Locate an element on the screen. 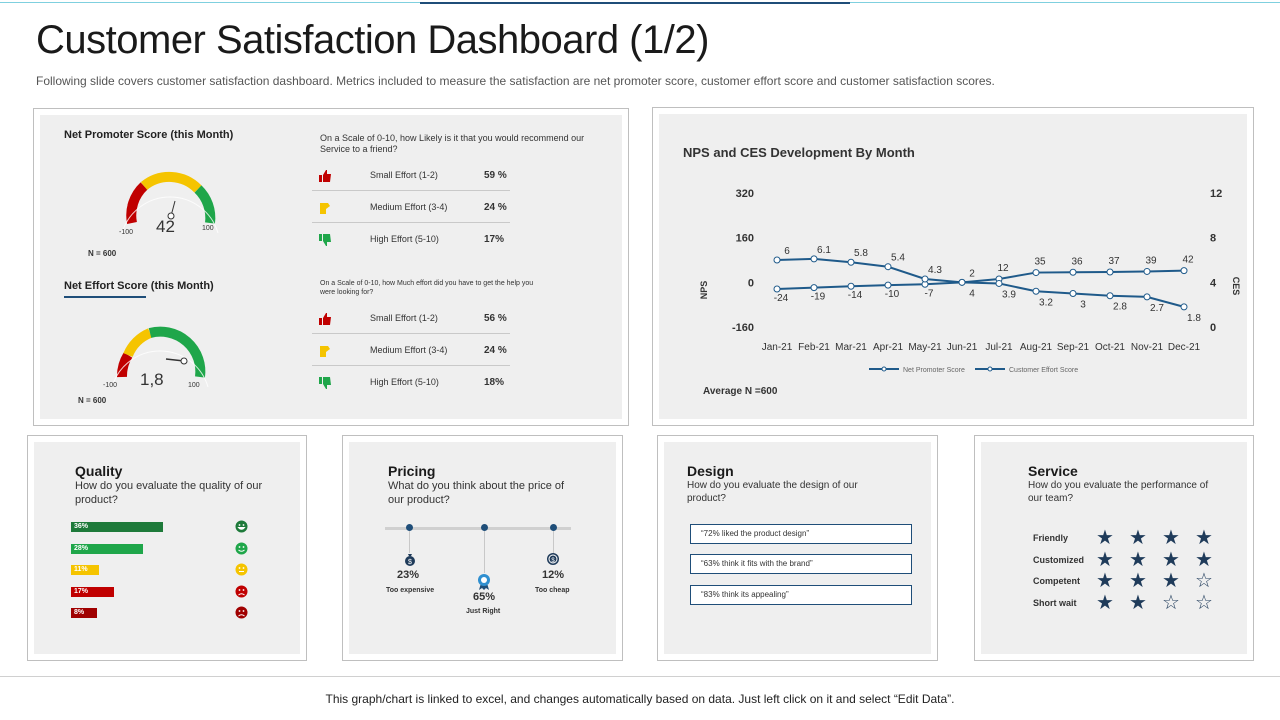 The image size is (1280, 720). very-happy-face-icon is located at coordinates (241, 526).